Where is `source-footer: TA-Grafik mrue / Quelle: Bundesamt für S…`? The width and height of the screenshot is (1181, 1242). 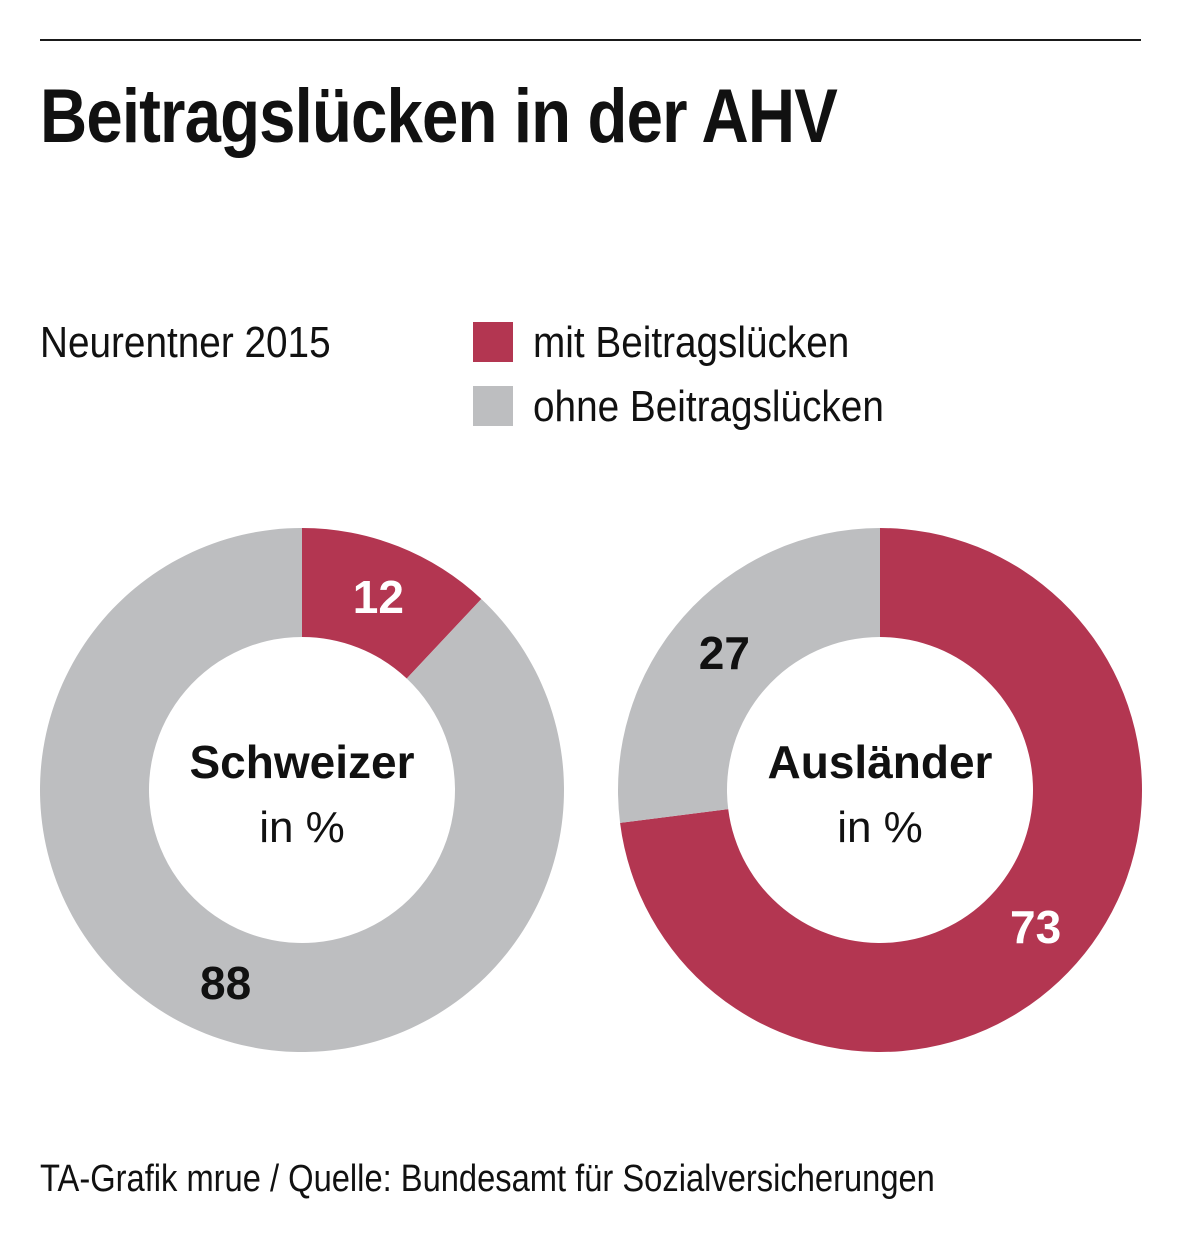 source-footer: TA-Grafik mrue / Quelle: Bundesamt für S… is located at coordinates (487, 1179).